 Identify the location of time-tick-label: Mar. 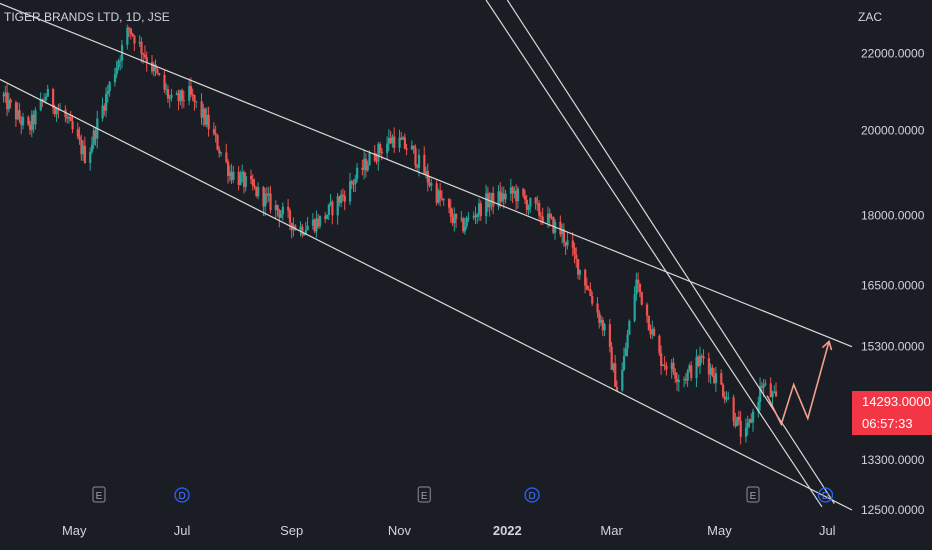
(611, 530).